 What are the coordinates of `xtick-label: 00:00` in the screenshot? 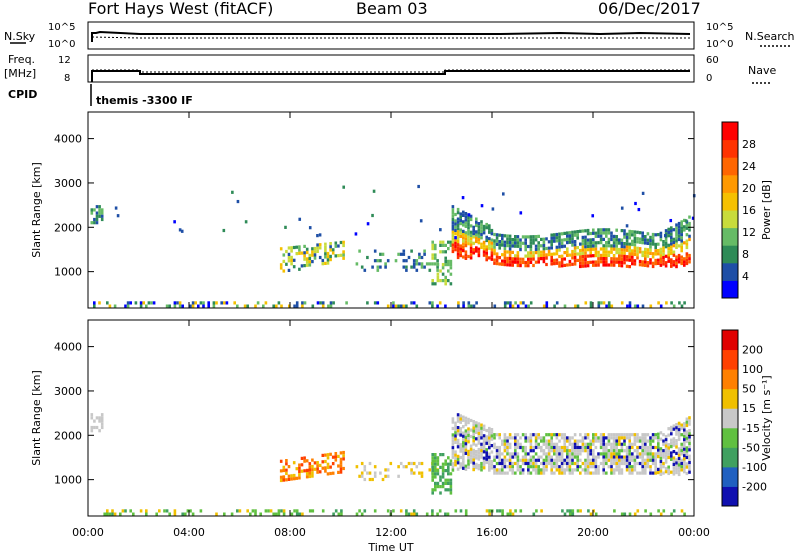 It's located at (88, 532).